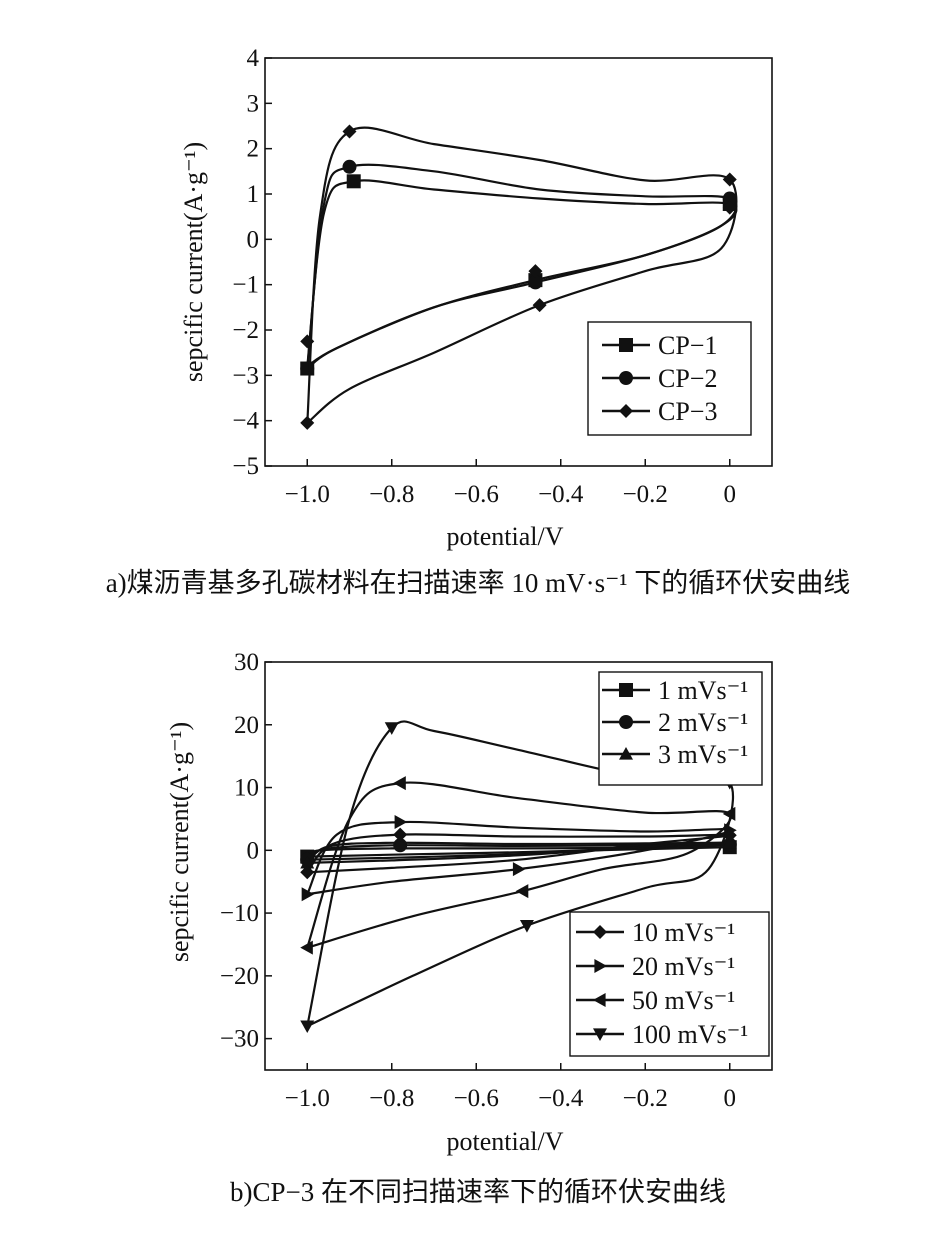 The width and height of the screenshot is (945, 1252). I want to click on legend-label: 3 mVs⁻¹, so click(703, 754).